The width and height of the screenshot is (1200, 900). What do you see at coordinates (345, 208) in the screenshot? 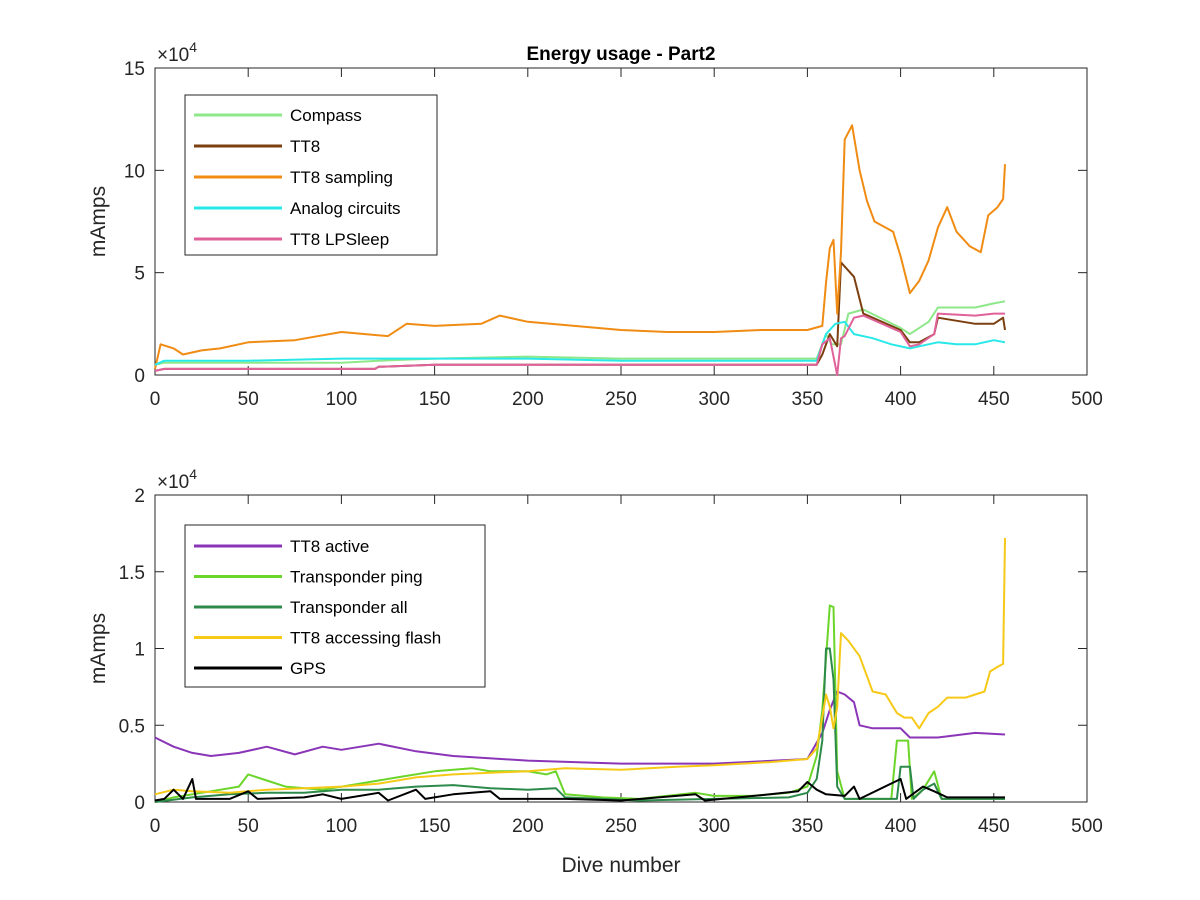
I see `legend-entry: Analog circuits` at bounding box center [345, 208].